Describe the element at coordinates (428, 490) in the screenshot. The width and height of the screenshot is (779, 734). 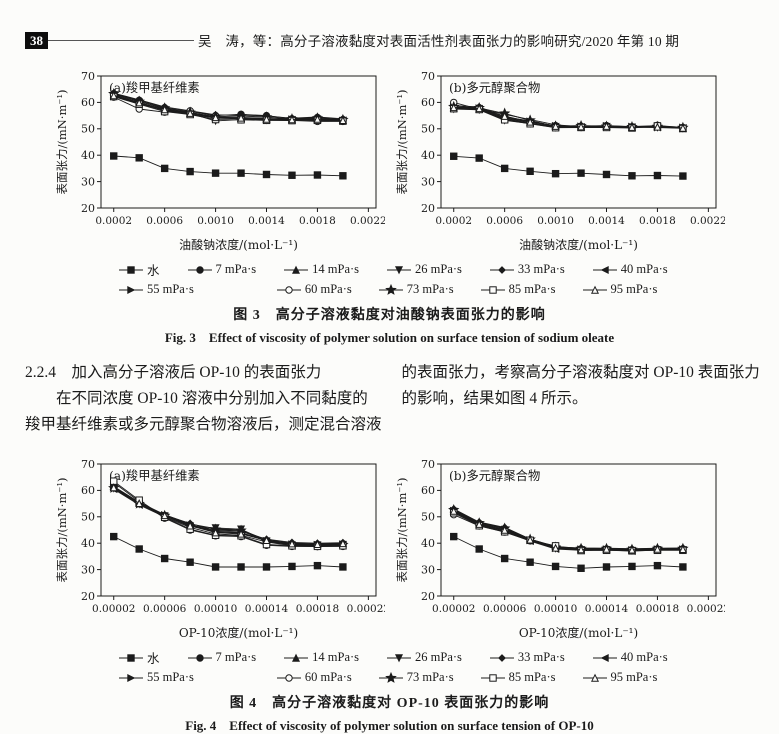
I see `svg-text: 60` at that location.